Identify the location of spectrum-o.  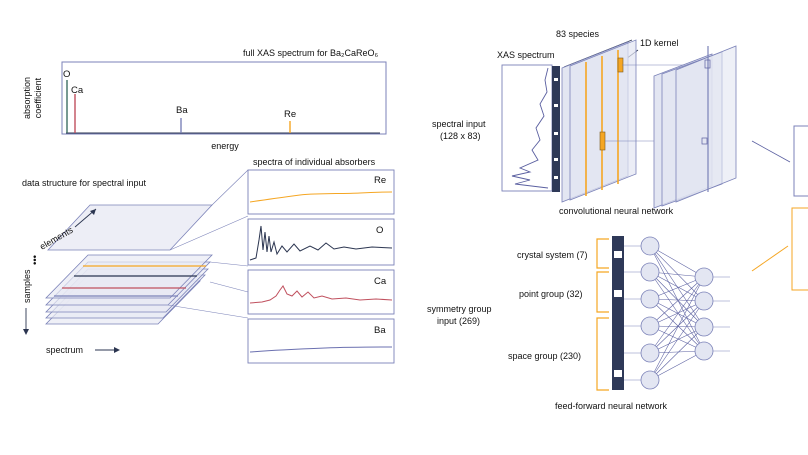
(321, 243).